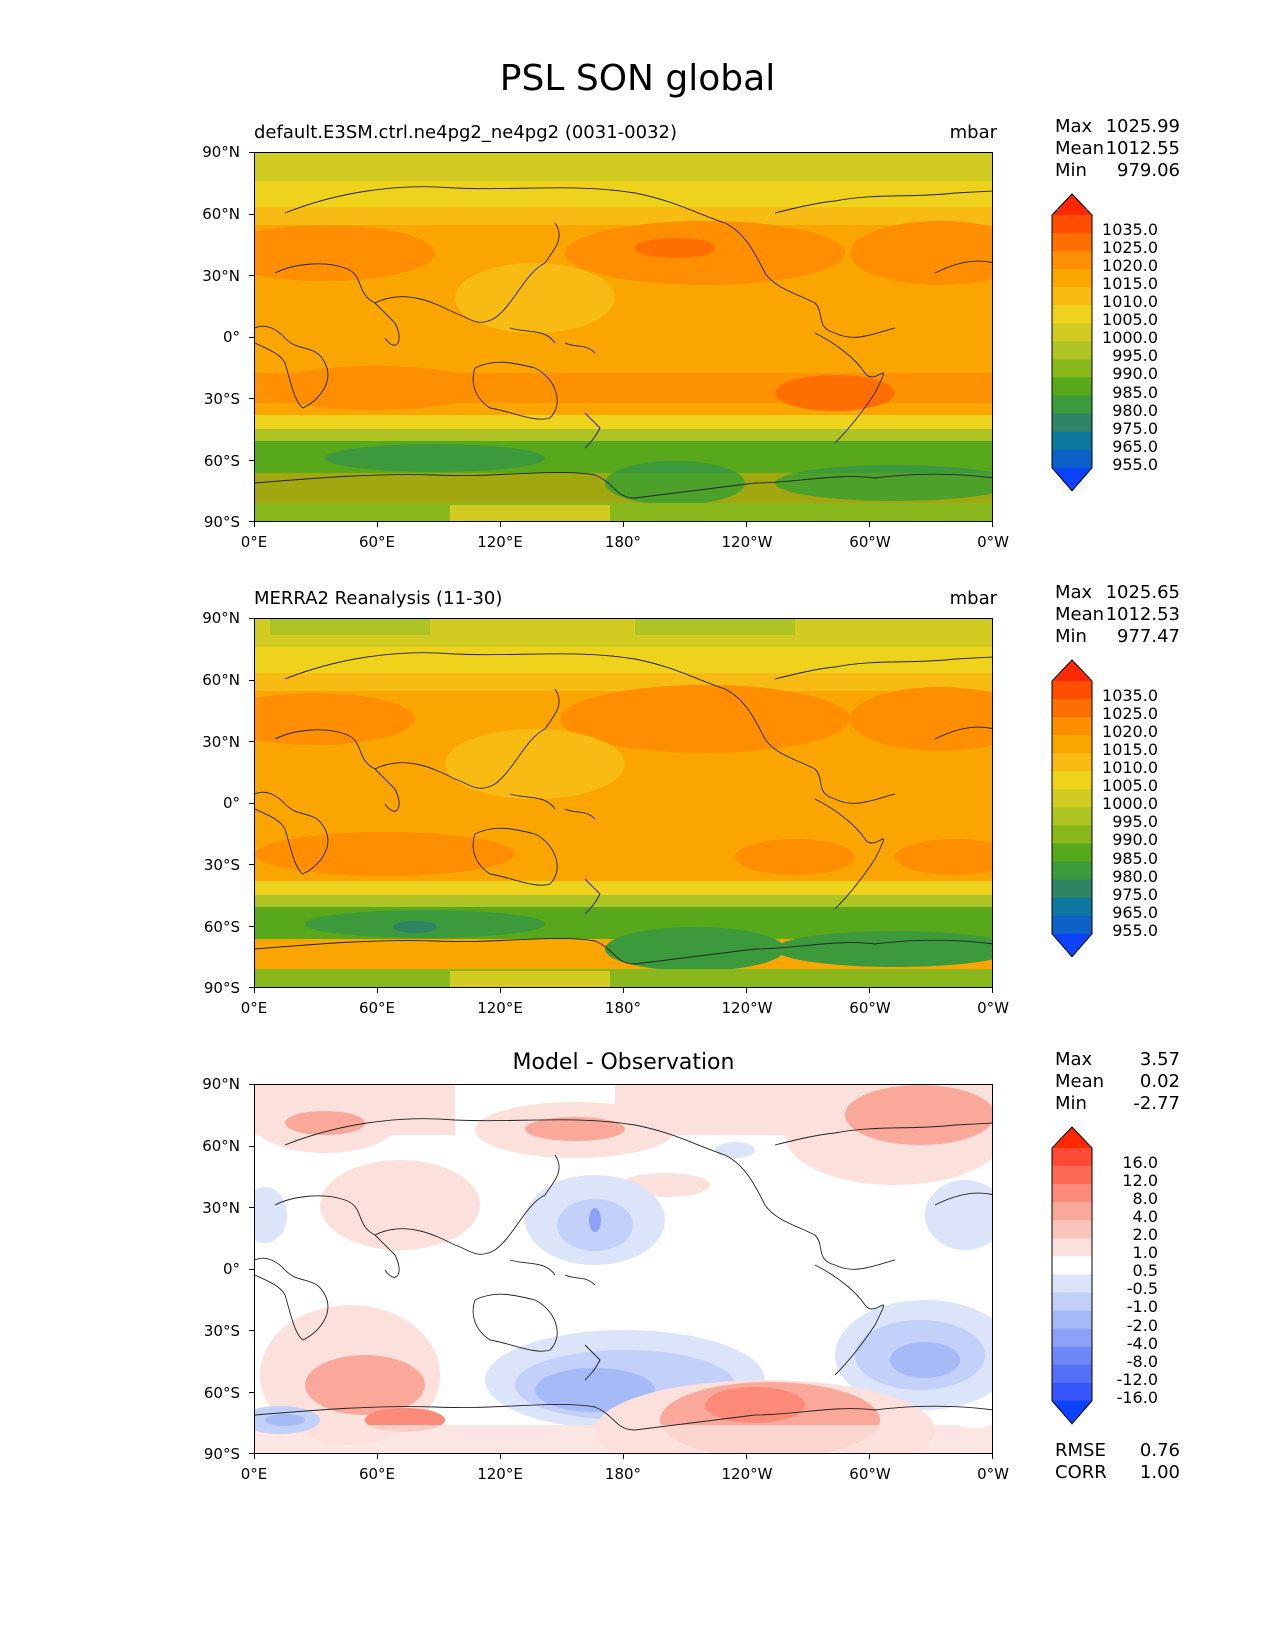 The width and height of the screenshot is (1275, 1650). What do you see at coordinates (870, 1474) in the screenshot?
I see `panel-diff-lon-label: 60°W` at bounding box center [870, 1474].